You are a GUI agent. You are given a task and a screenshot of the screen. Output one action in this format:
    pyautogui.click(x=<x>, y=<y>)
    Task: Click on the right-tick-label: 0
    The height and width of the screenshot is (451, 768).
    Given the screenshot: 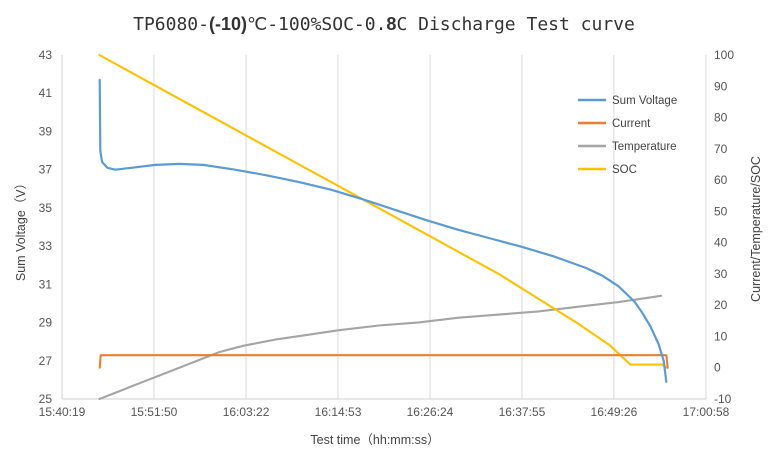 What is the action you would take?
    pyautogui.click(x=717, y=368)
    